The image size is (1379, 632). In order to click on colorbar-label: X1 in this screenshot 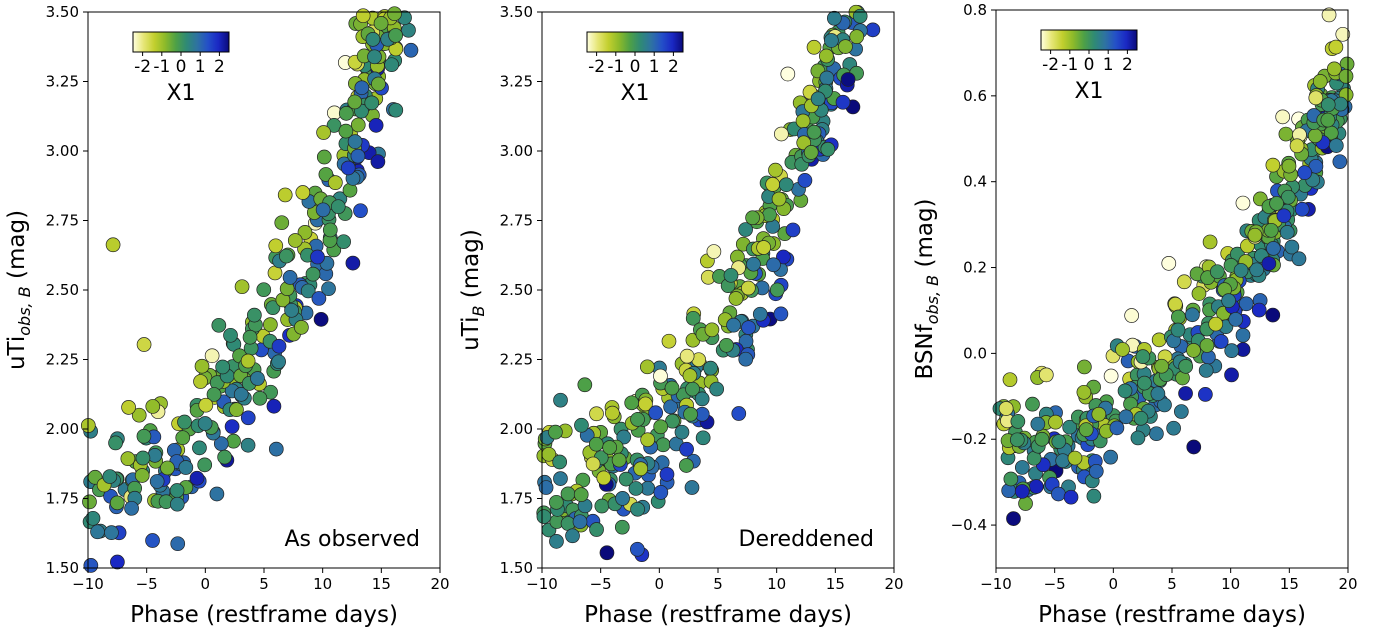, I will do `click(634, 93)`.